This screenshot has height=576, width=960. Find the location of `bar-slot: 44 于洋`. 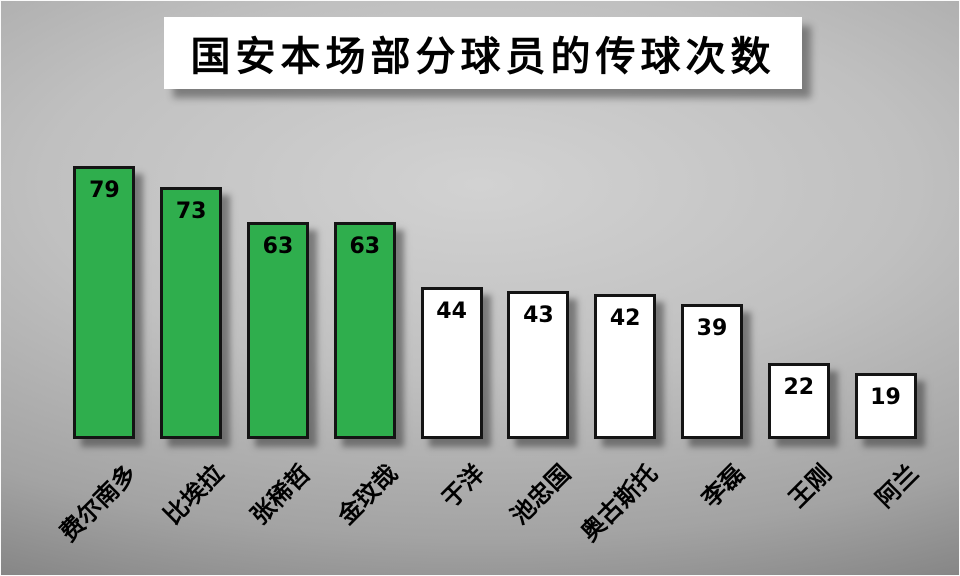

bar-slot: 44 于洋 is located at coordinates (451, 257).